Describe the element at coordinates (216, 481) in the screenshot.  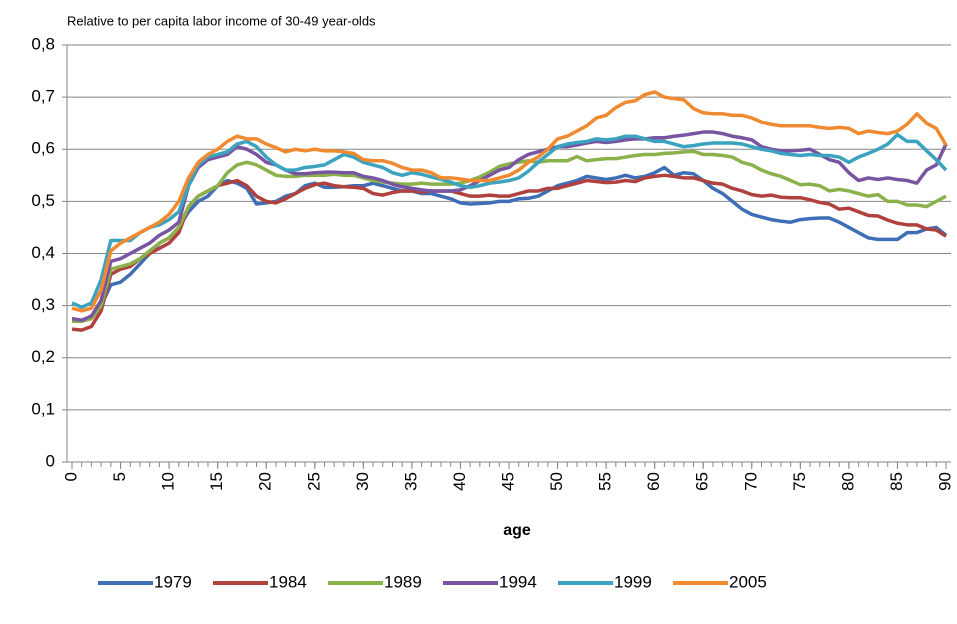
I see `x-tick-label: 15` at that location.